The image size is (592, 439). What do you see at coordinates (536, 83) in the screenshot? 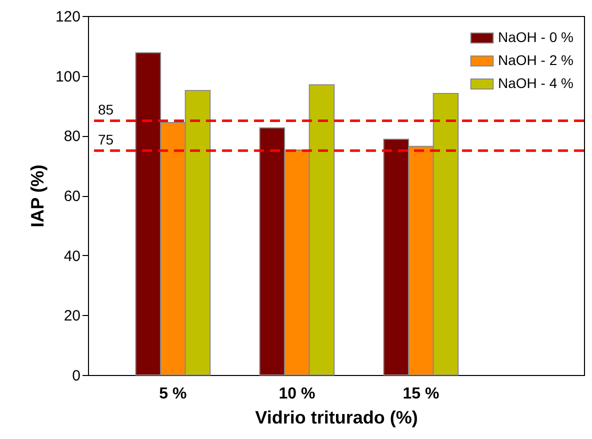
I see `legend-label: NaOH - 4 %` at bounding box center [536, 83].